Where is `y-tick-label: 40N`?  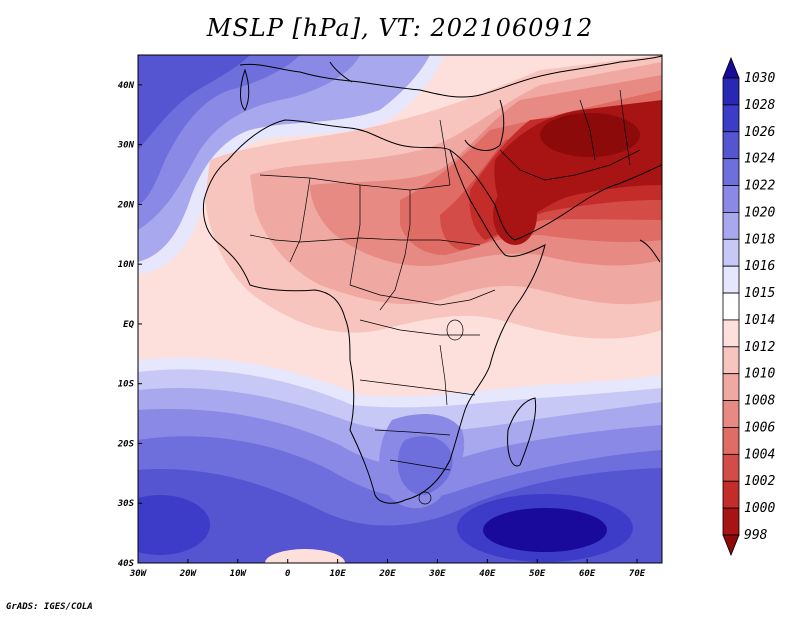 y-tick-label: 40N is located at coordinates (126, 86).